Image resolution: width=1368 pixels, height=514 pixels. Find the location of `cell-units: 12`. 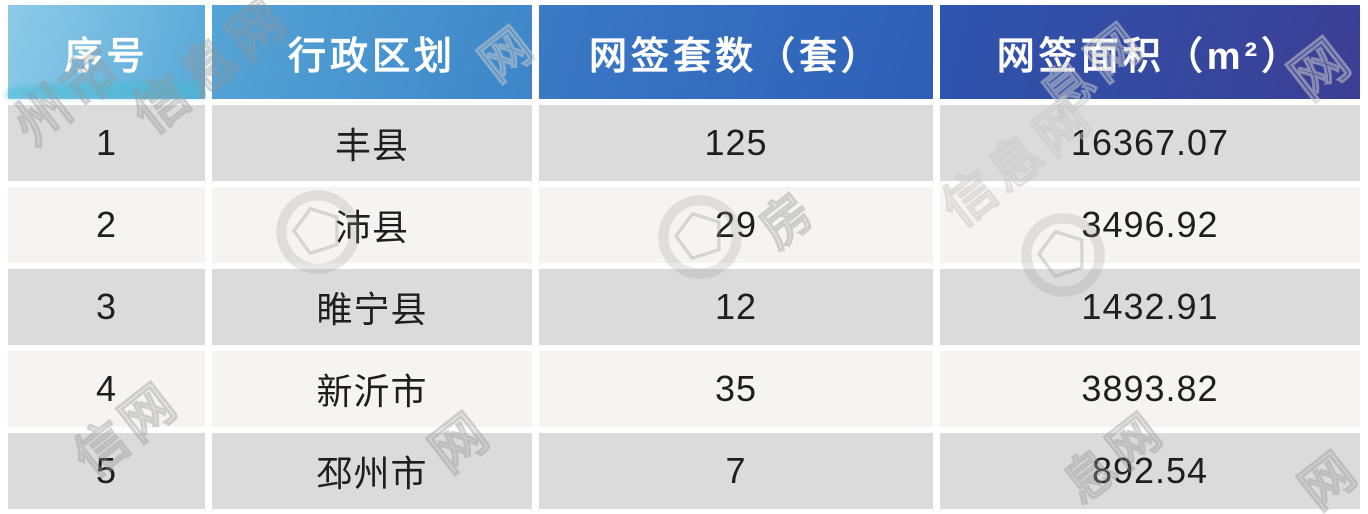

cell-units: 12 is located at coordinates (736, 307).